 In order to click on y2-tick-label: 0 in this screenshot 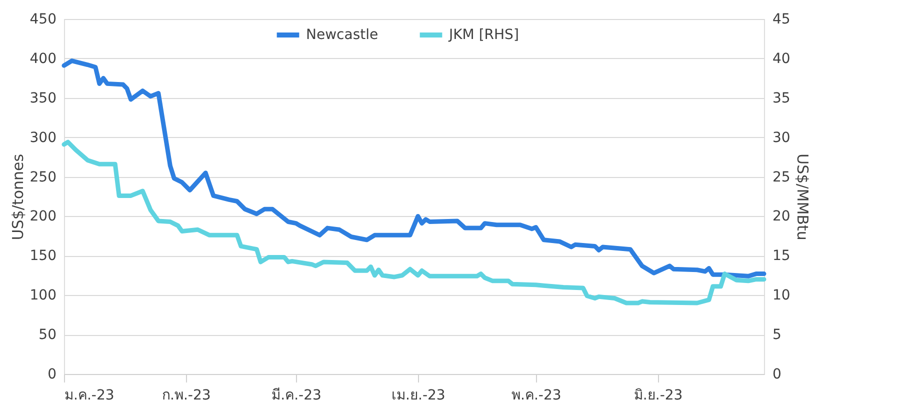, I will do `click(777, 374)`.